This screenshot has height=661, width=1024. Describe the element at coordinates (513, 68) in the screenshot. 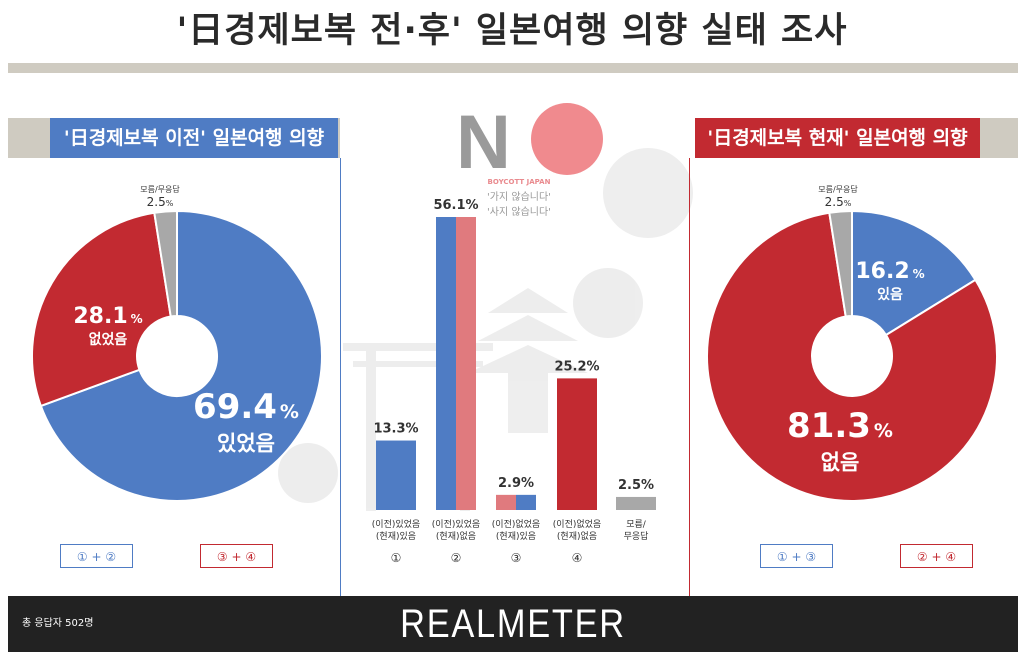

I see `top-divider` at that location.